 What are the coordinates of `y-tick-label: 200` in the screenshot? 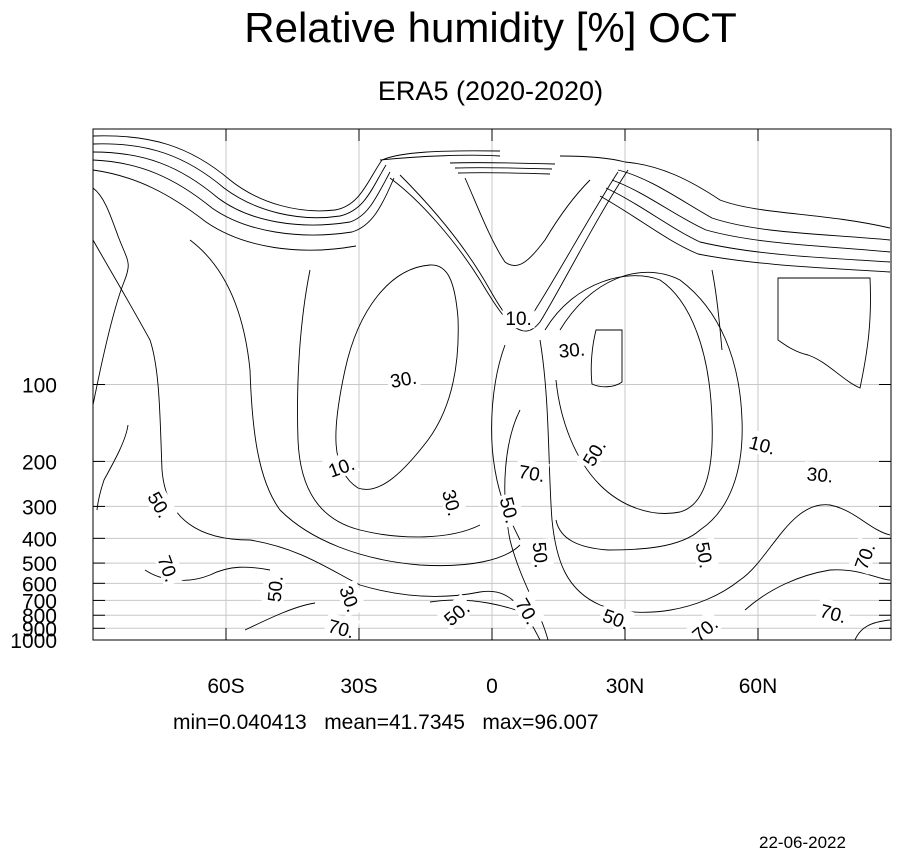 It's located at (39, 462).